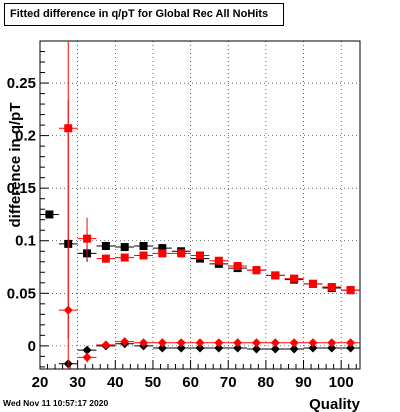  Describe the element at coordinates (25, 241) in the screenshot. I see `y-tick-label: 0.1` at that location.